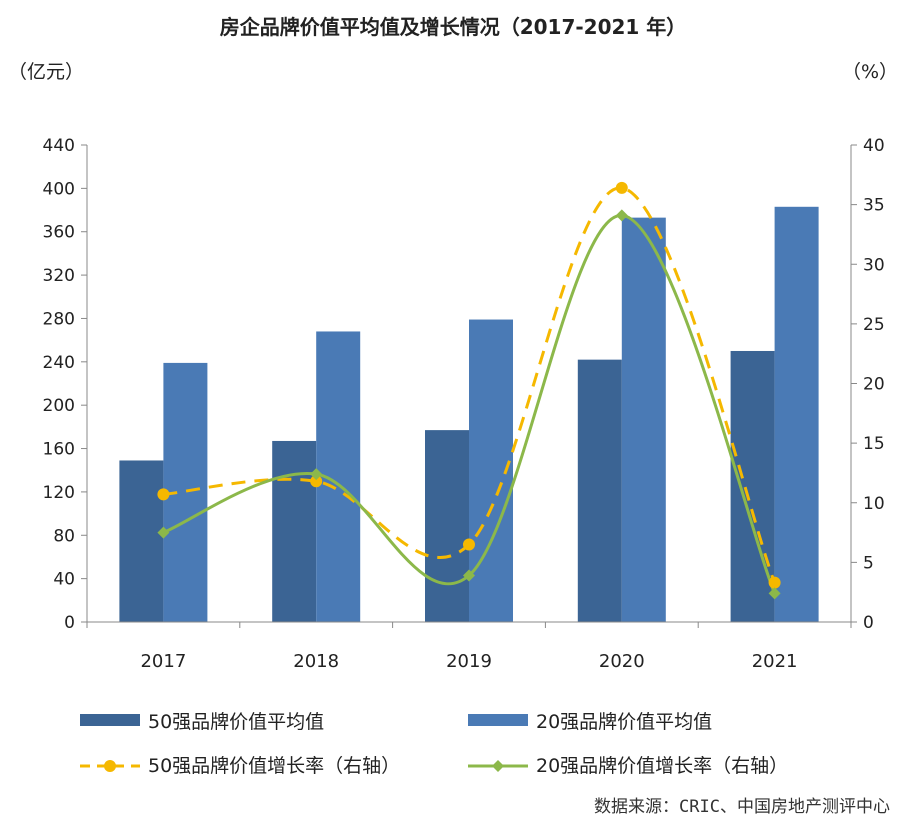 This screenshot has width=906, height=826. I want to click on left-tick-label: 200, so click(59, 406).